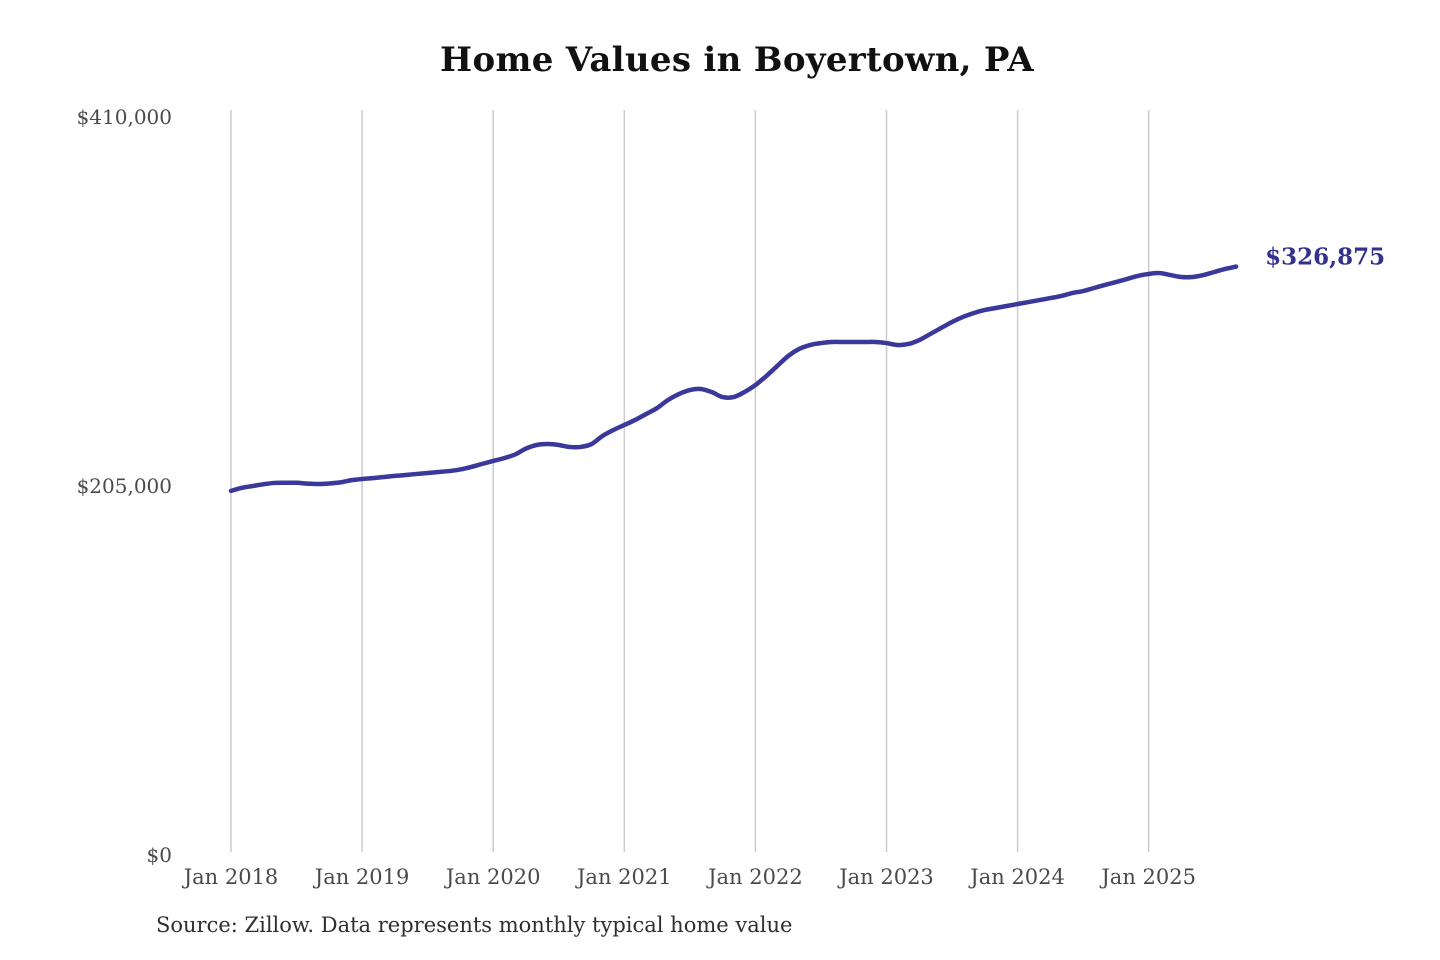 This screenshot has width=1440, height=960. What do you see at coordinates (737, 60) in the screenshot?
I see `chart-title: Home Values in Boyertown, PA` at bounding box center [737, 60].